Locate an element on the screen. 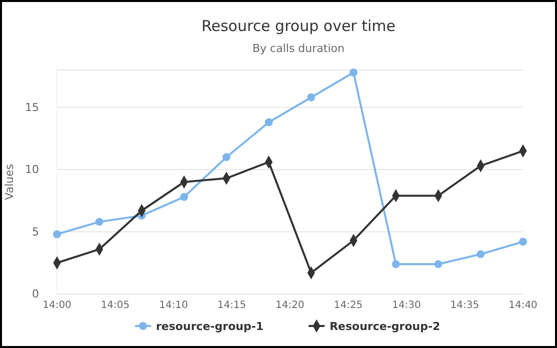 Image resolution: width=557 pixels, height=348 pixels. y-tick-label: 15 is located at coordinates (32, 107).